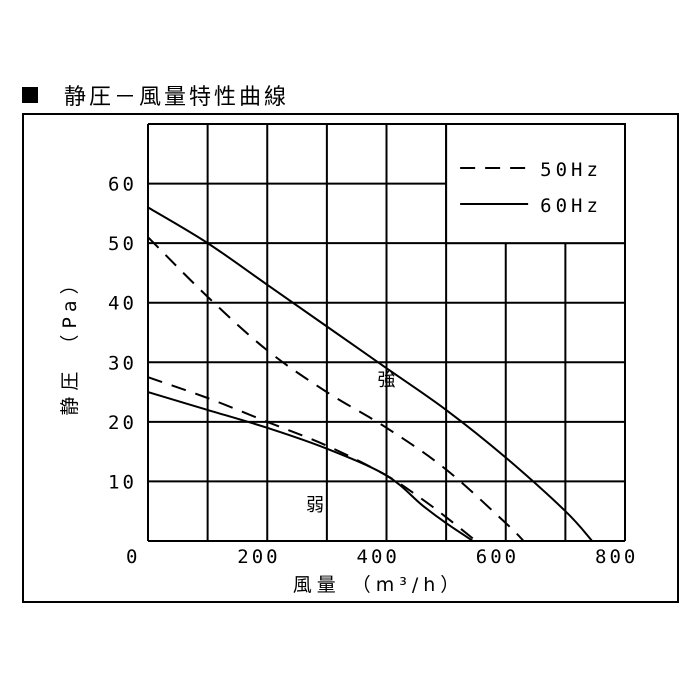 This screenshot has width=700, height=700. I want to click on chart-title: 静圧－風量特性曲線, so click(177, 97).